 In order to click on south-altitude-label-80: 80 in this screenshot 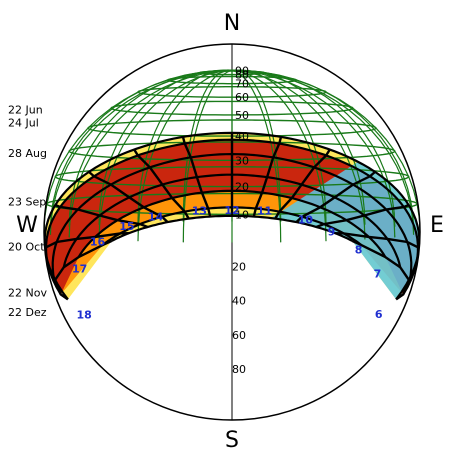, I will do `click(239, 369)`.